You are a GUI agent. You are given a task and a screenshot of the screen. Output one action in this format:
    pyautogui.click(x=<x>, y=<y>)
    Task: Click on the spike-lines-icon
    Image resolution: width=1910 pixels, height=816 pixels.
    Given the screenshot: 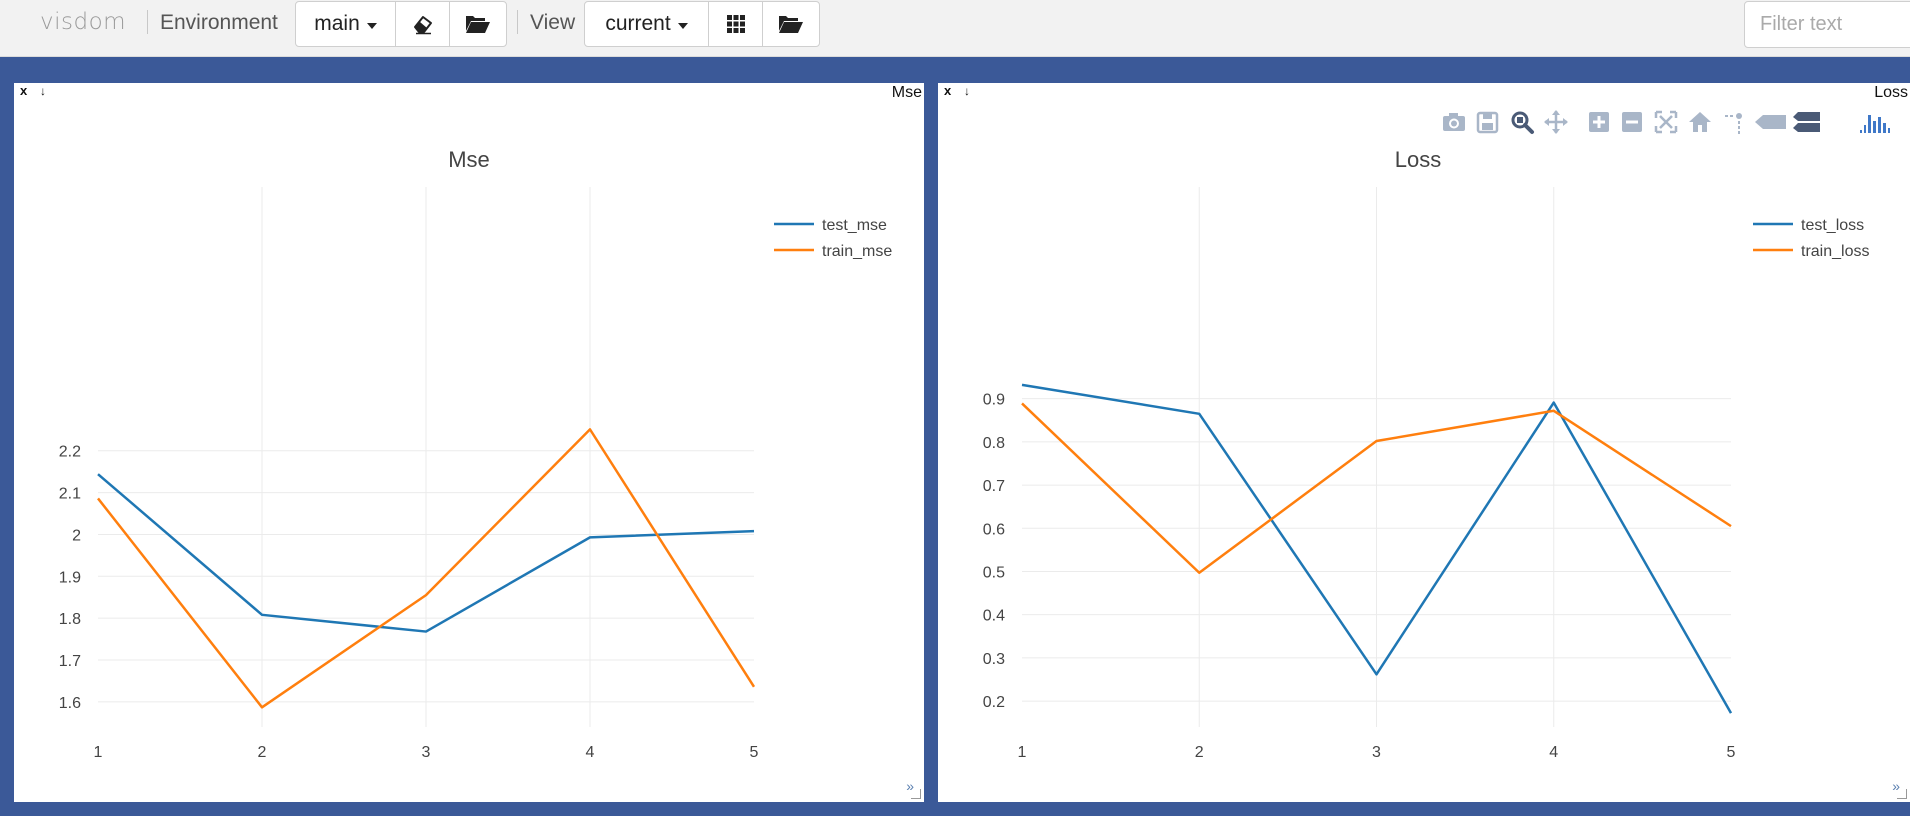 What is the action you would take?
    pyautogui.click(x=1736, y=122)
    